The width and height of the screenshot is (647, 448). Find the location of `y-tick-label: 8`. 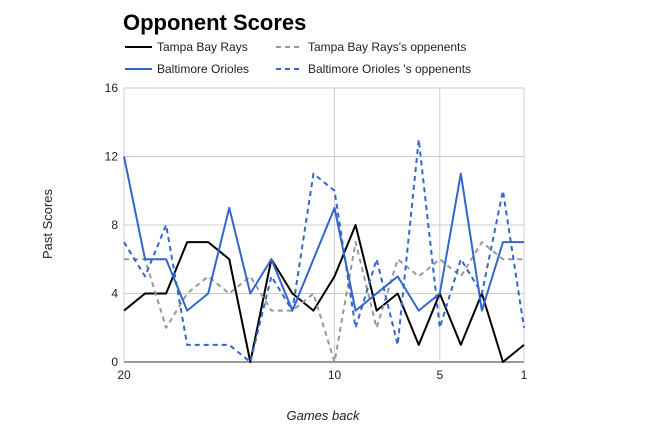

y-tick-label: 8 is located at coordinates (114, 225).